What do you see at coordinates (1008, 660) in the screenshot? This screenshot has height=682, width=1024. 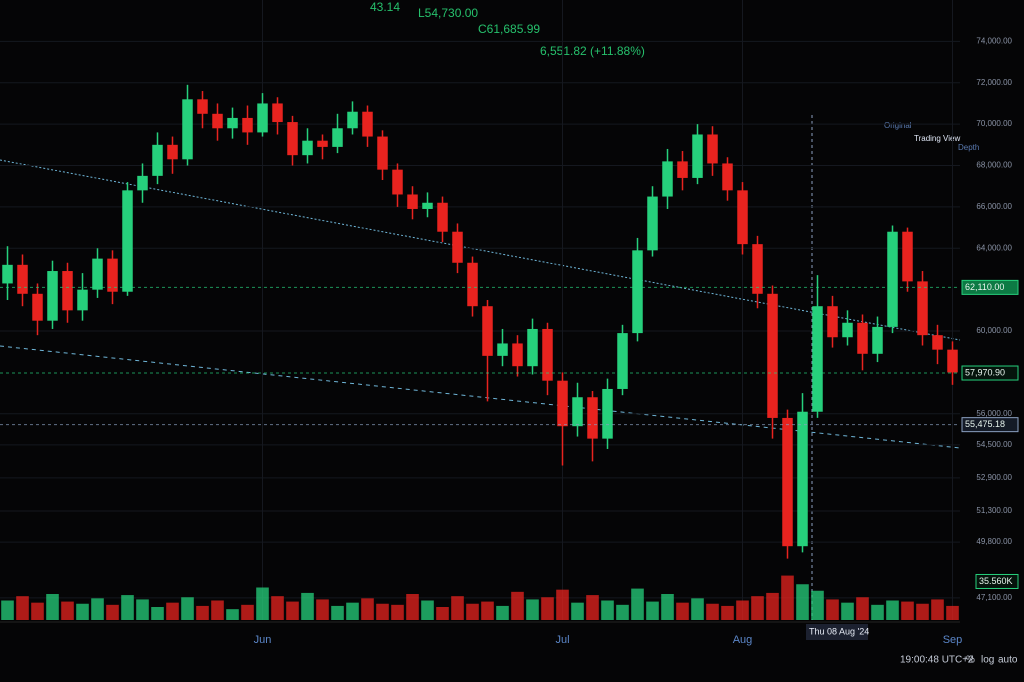 I see `auto-button: auto` at bounding box center [1008, 660].